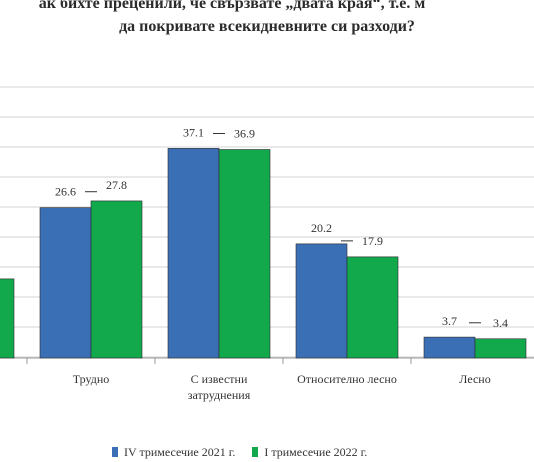  What do you see at coordinates (116, 185) in the screenshot?
I see `data-label-2-1: 27.8` at bounding box center [116, 185].